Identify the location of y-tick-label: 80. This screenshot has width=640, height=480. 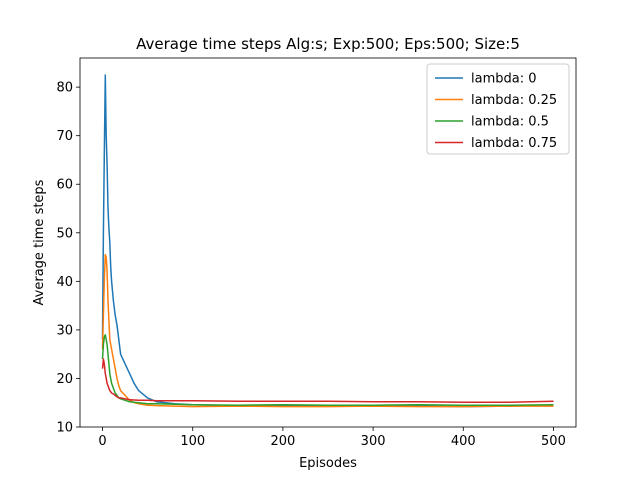
(64, 88).